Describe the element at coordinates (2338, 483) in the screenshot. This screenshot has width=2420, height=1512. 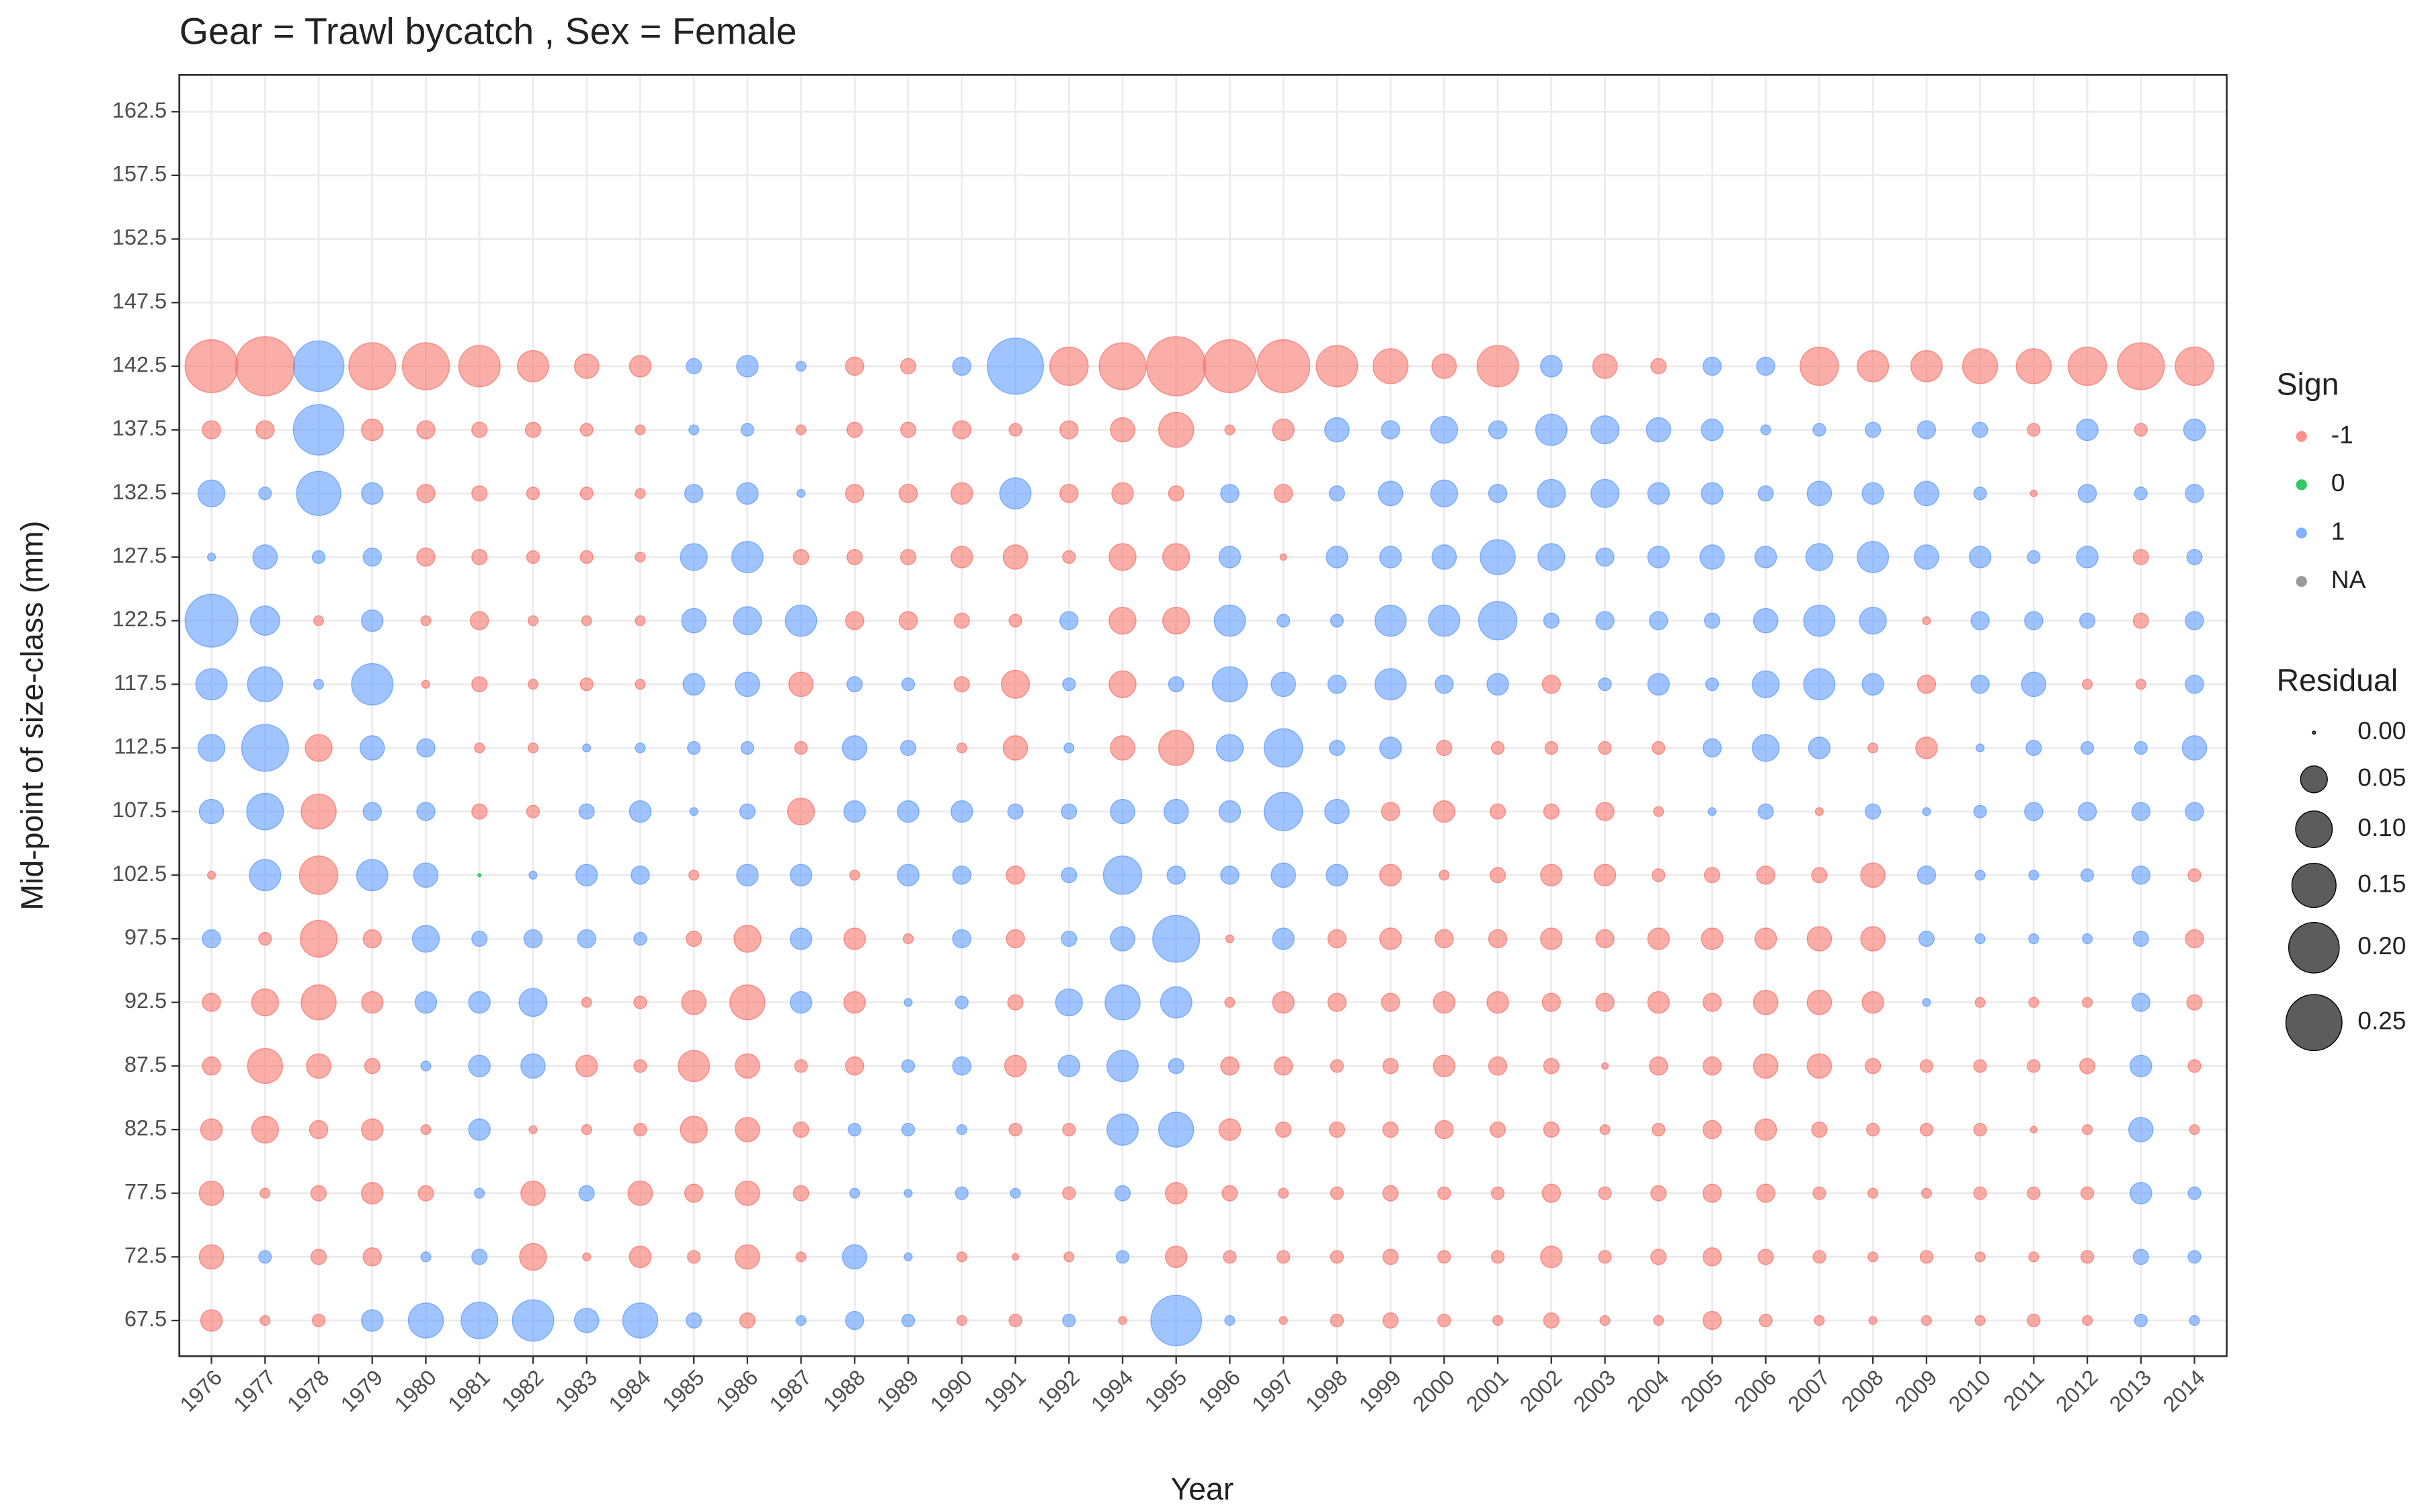
I see `legend-label: 0` at that location.